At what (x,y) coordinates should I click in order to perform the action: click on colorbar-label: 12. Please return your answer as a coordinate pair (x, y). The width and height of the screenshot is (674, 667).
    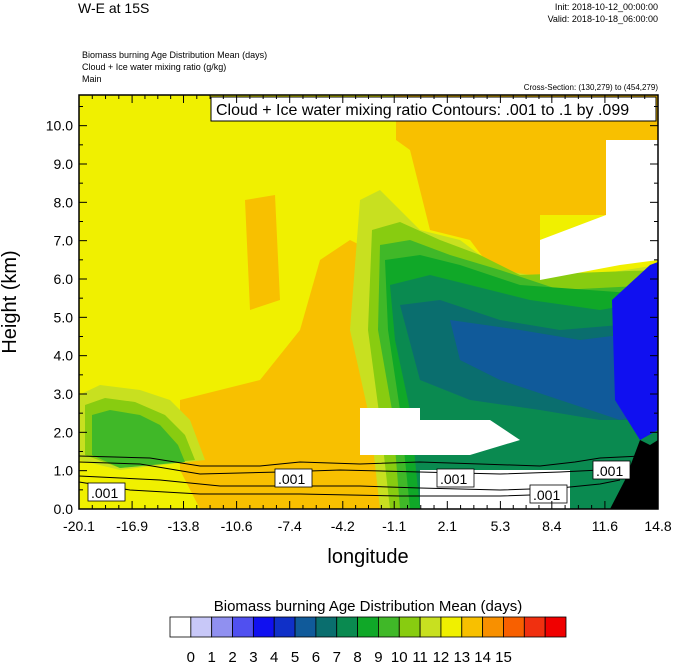
    Looking at the image, I should click on (441, 657).